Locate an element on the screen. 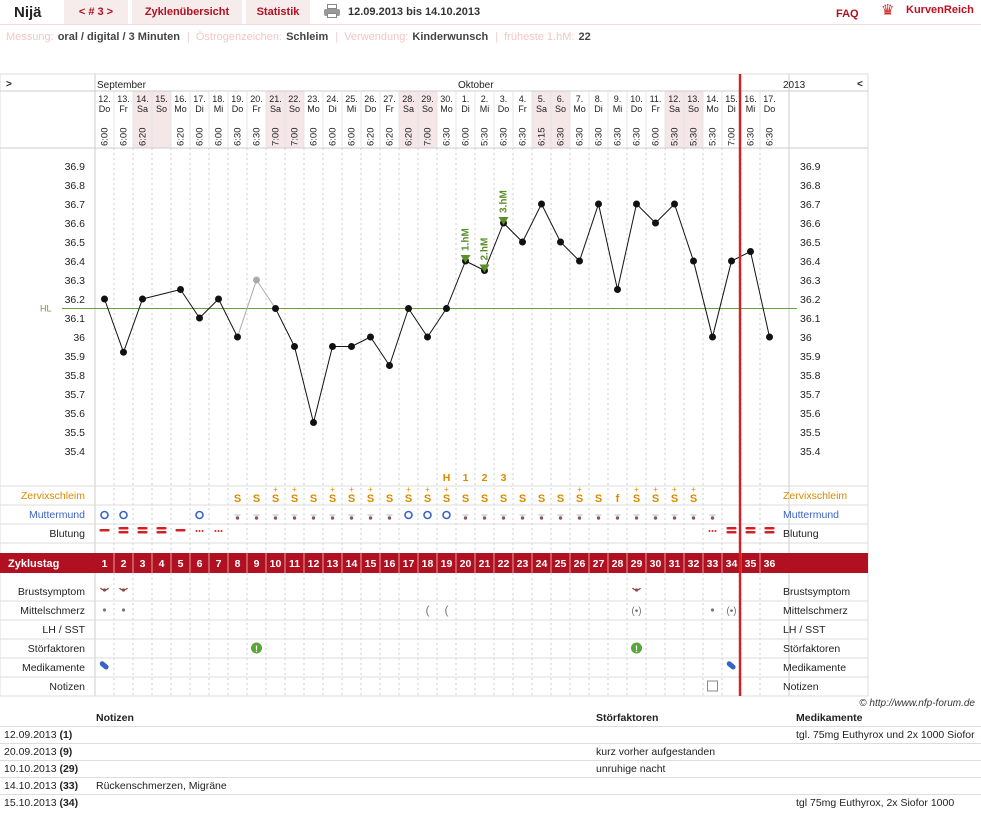 This screenshot has height=836, width=981. date-label: 12. is located at coordinates (104, 99).